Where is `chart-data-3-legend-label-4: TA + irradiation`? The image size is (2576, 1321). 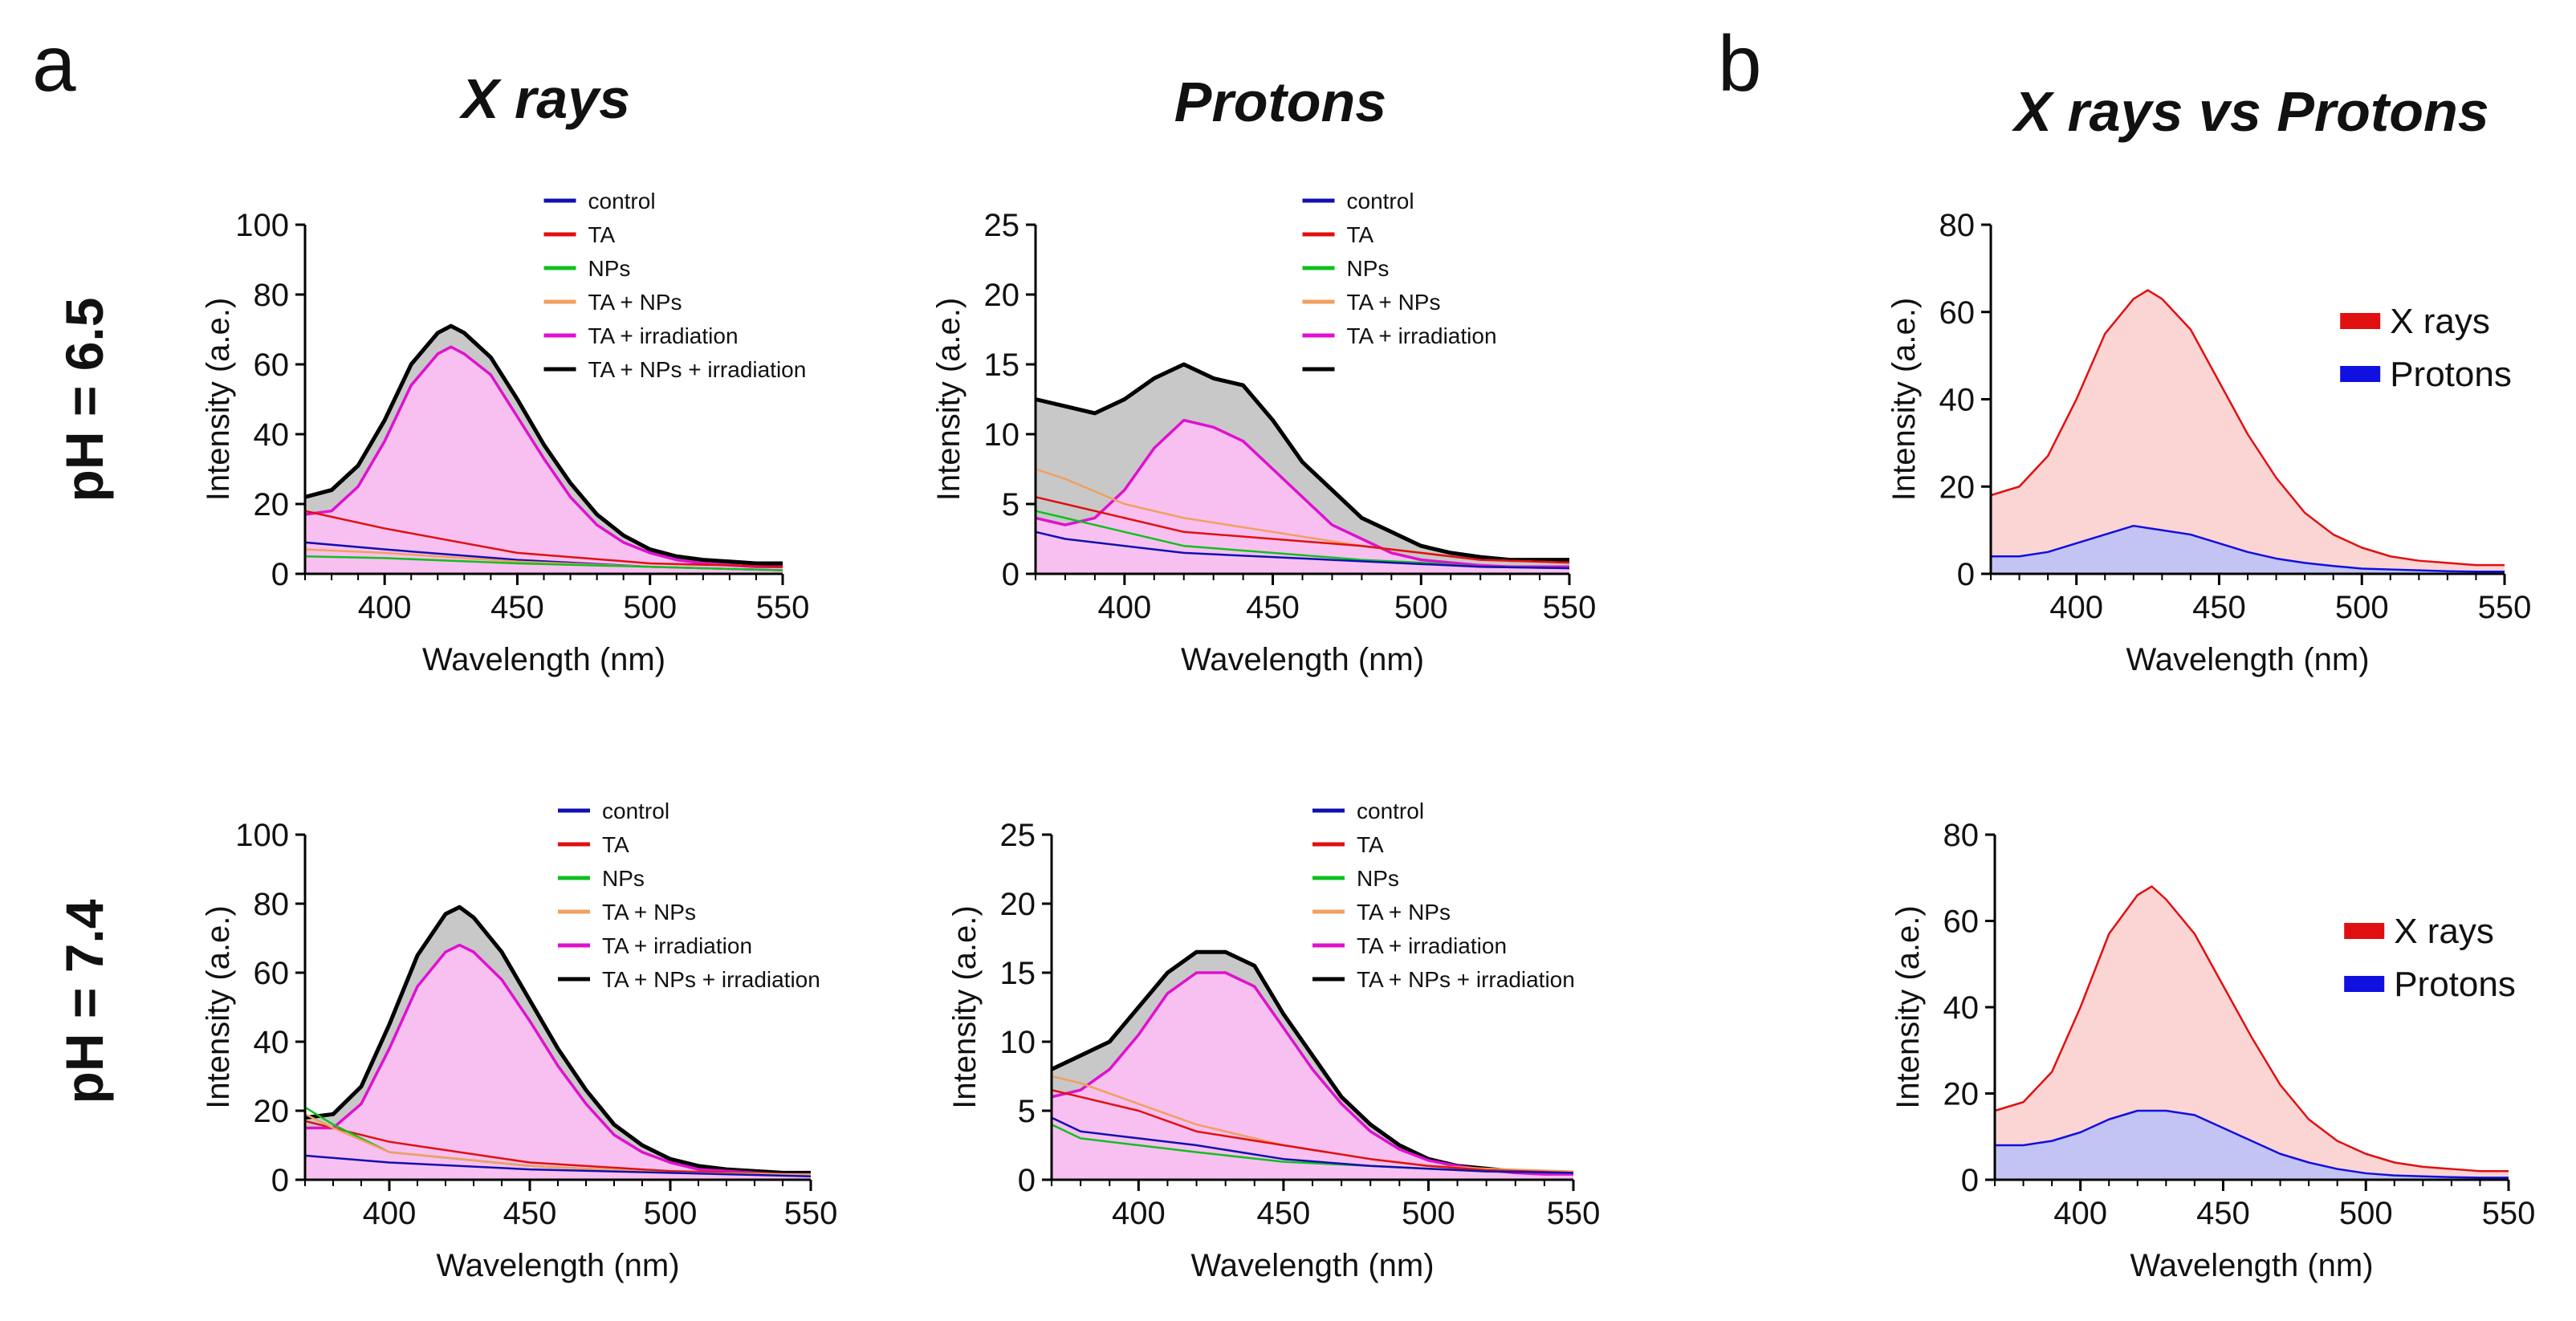
chart-data-3-legend-label-4: TA + irradiation is located at coordinates (677, 945).